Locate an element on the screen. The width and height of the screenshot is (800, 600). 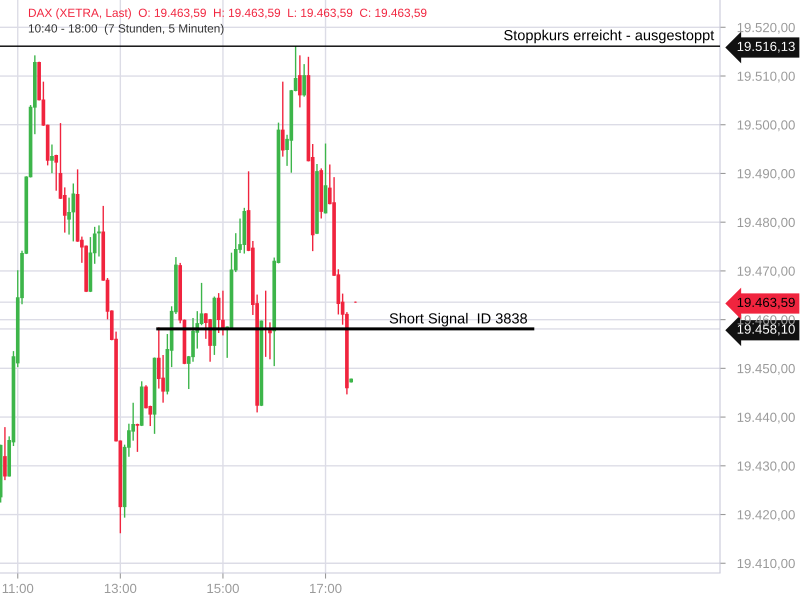
y-tick-label: 19.490,00 is located at coordinates (766, 174).